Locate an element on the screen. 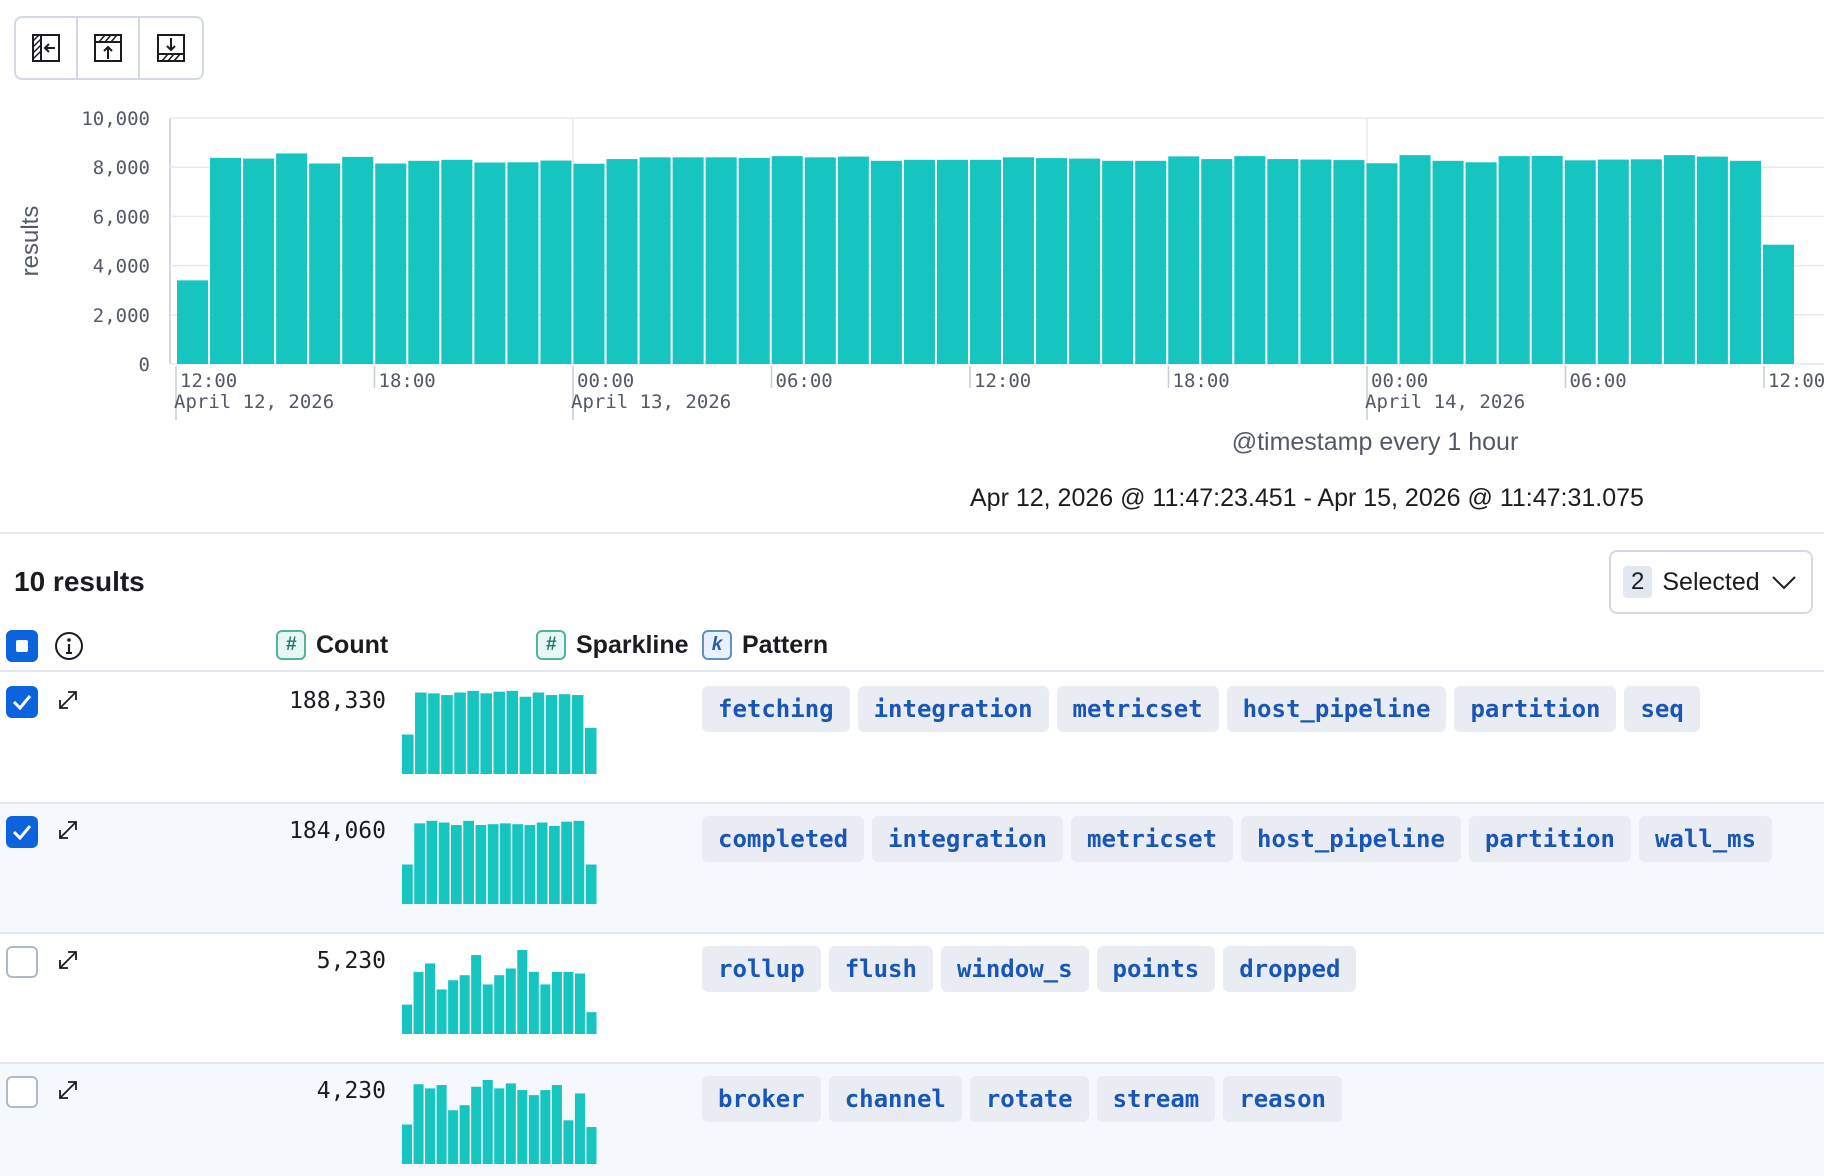 The height and width of the screenshot is (1176, 1824). selected-dropdown: 2 Selected is located at coordinates (1711, 582).